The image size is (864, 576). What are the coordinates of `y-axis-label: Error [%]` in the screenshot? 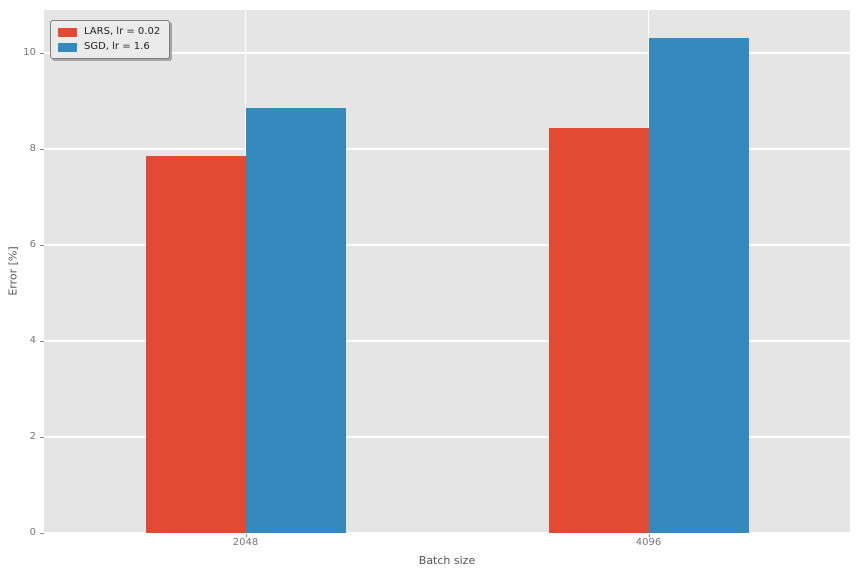 It's located at (13, 271).